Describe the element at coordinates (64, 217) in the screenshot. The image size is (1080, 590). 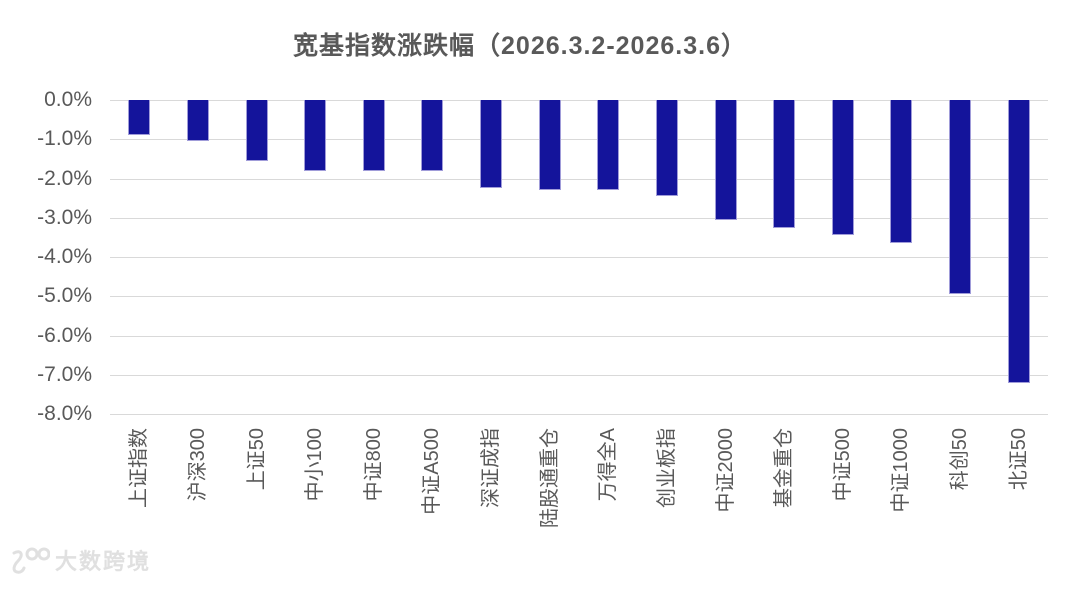
I see `y-axis-tick-label: -3.0%` at that location.